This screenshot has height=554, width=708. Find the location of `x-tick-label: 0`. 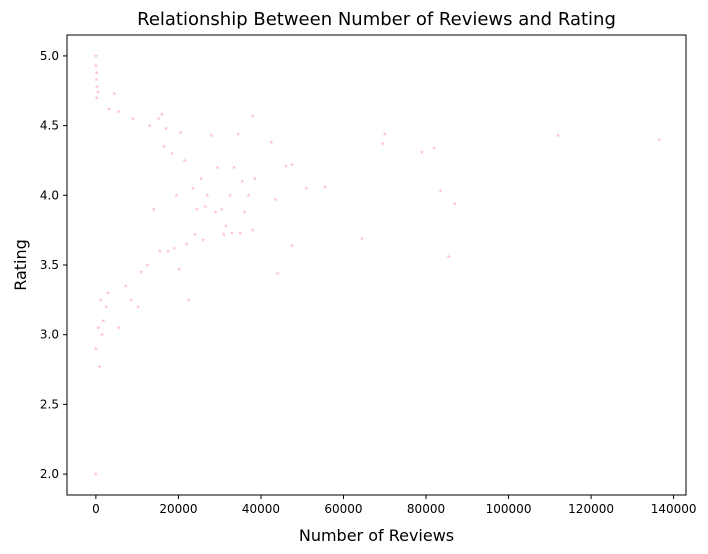

x-tick-label: 0 is located at coordinates (96, 509).